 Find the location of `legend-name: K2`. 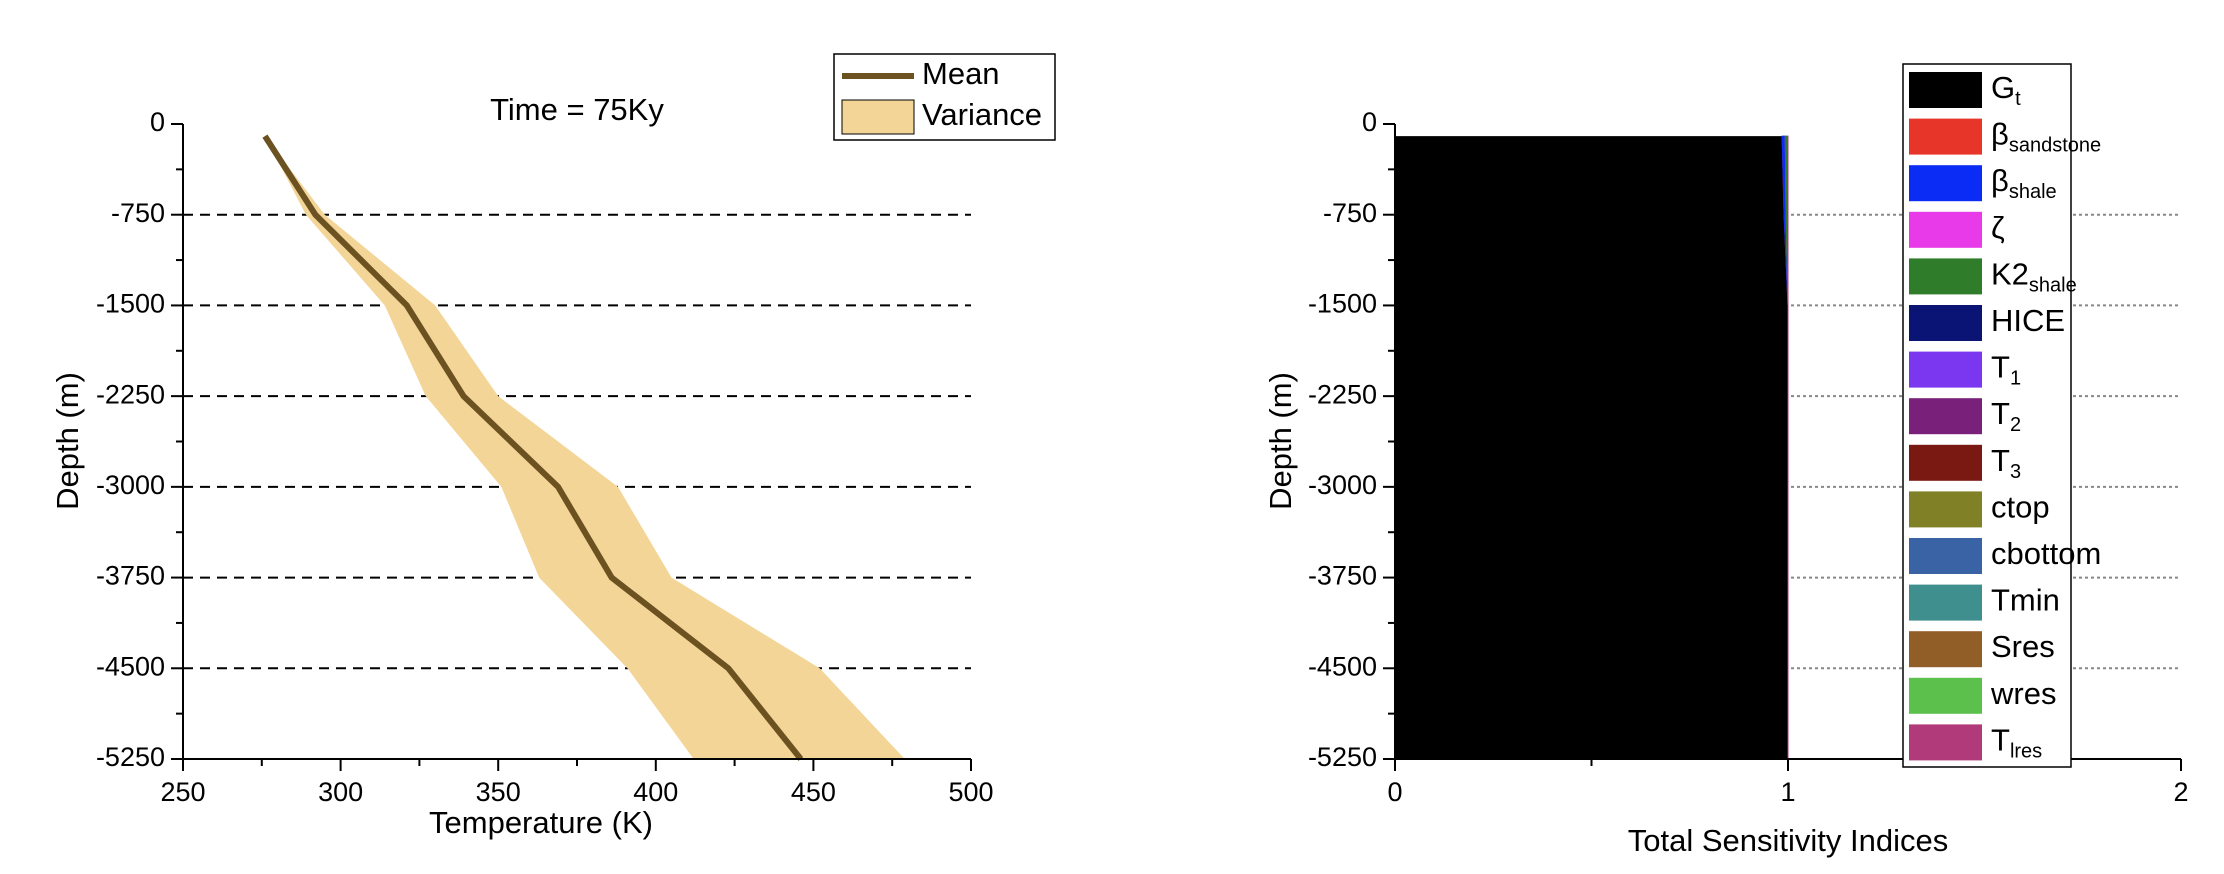

legend-name: K2 is located at coordinates (2010, 274).